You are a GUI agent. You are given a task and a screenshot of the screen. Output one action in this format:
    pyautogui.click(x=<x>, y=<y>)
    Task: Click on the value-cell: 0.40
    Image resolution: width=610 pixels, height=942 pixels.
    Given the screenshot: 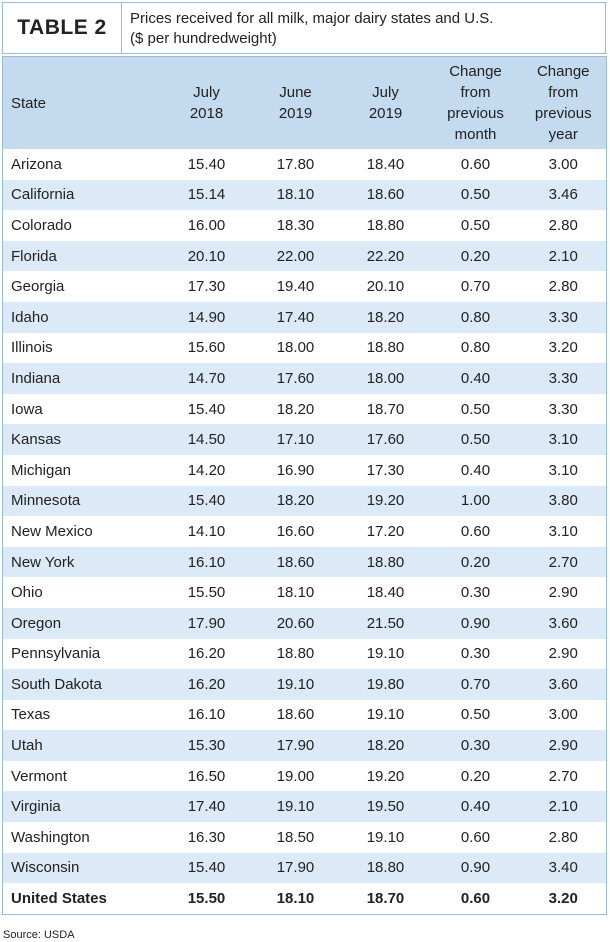 What is the action you would take?
    pyautogui.click(x=475, y=807)
    